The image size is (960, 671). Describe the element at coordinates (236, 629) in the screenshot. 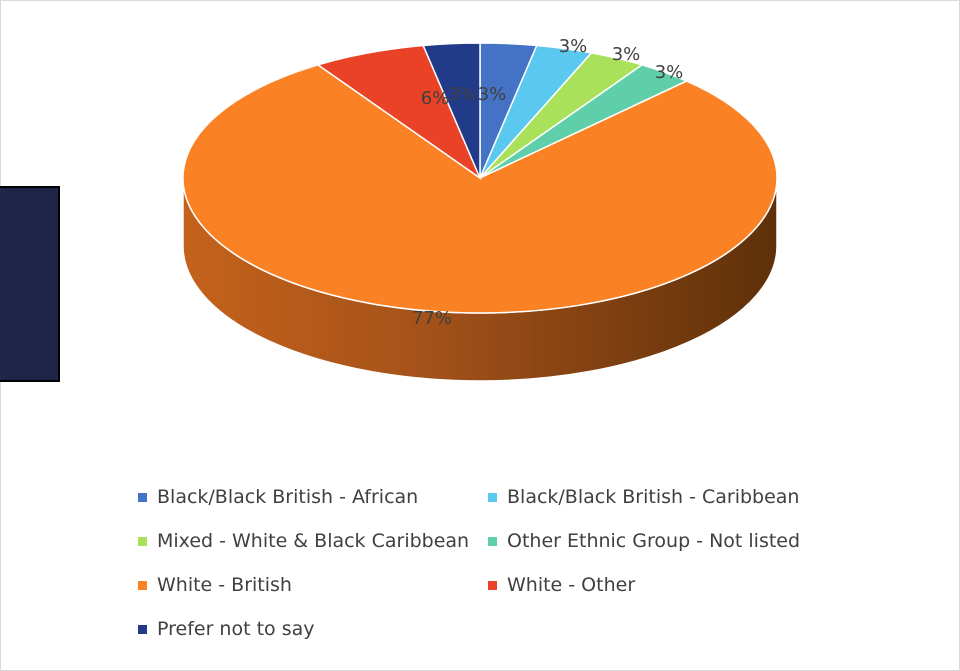

I see `legend-label: Prefer not to say` at that location.